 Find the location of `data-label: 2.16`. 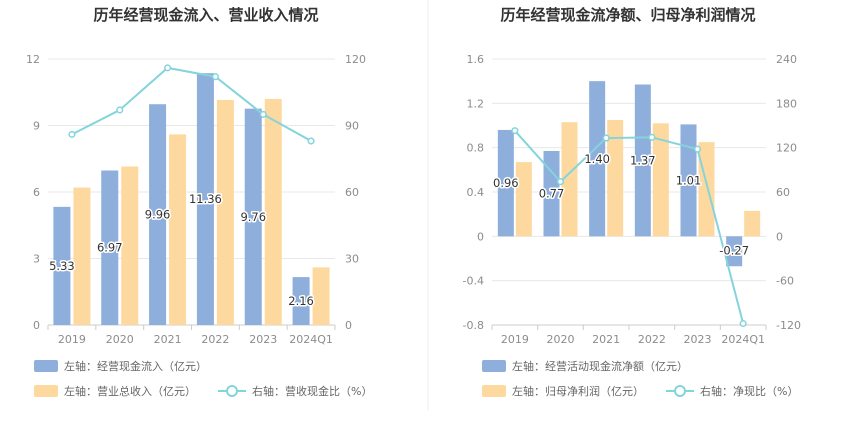

data-label: 2.16 is located at coordinates (301, 301).